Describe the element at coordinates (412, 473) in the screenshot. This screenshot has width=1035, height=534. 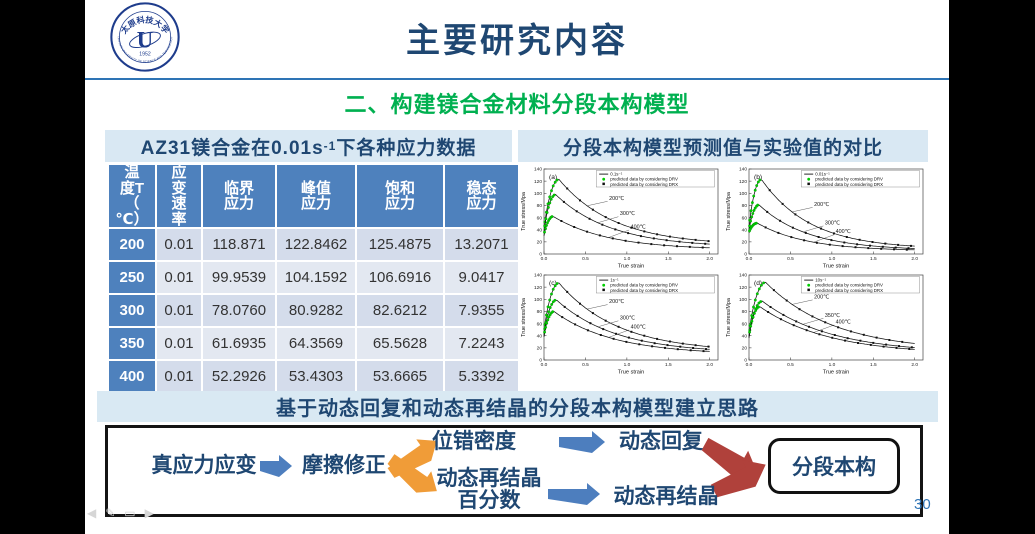
I see `arrow-friction-to-drx-fraction` at that location.